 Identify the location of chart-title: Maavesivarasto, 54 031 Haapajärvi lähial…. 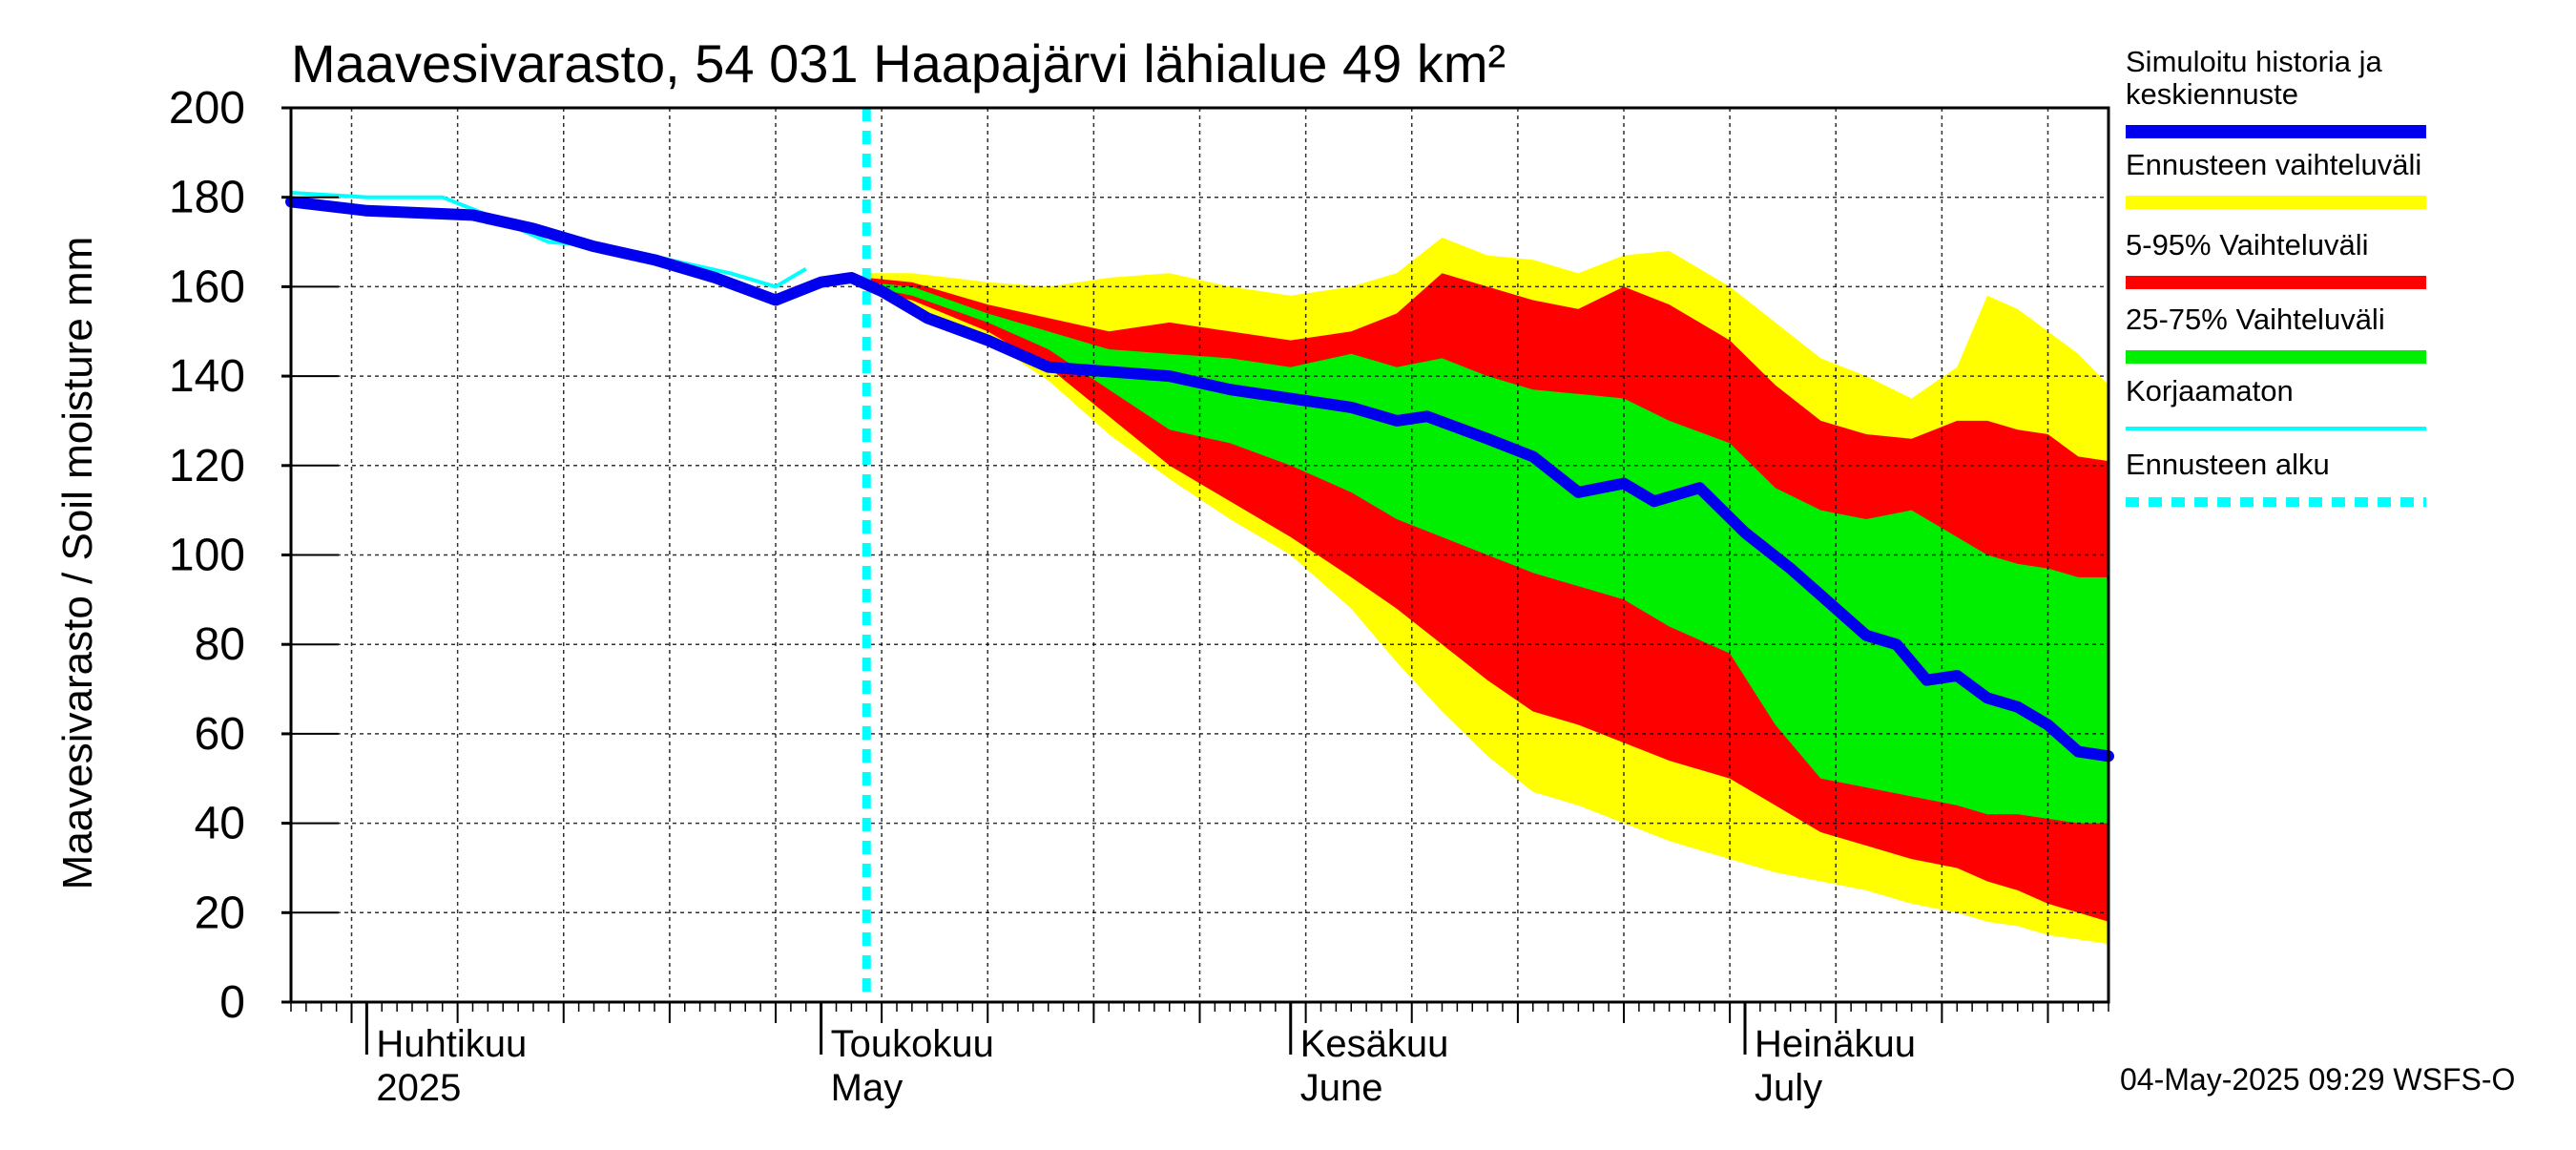
(898, 63).